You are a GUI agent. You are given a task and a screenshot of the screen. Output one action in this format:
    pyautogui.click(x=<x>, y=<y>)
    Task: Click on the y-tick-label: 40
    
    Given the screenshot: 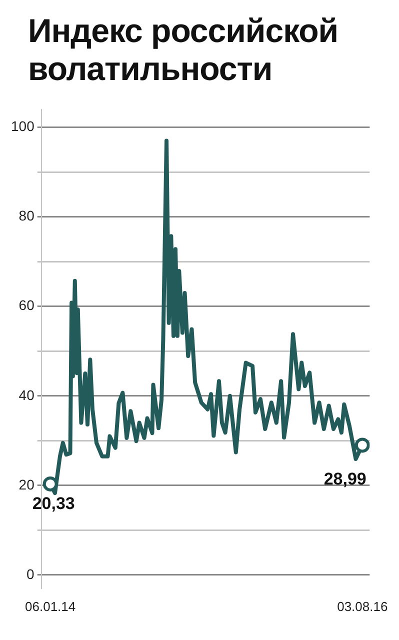 What is the action you would take?
    pyautogui.click(x=26, y=394)
    